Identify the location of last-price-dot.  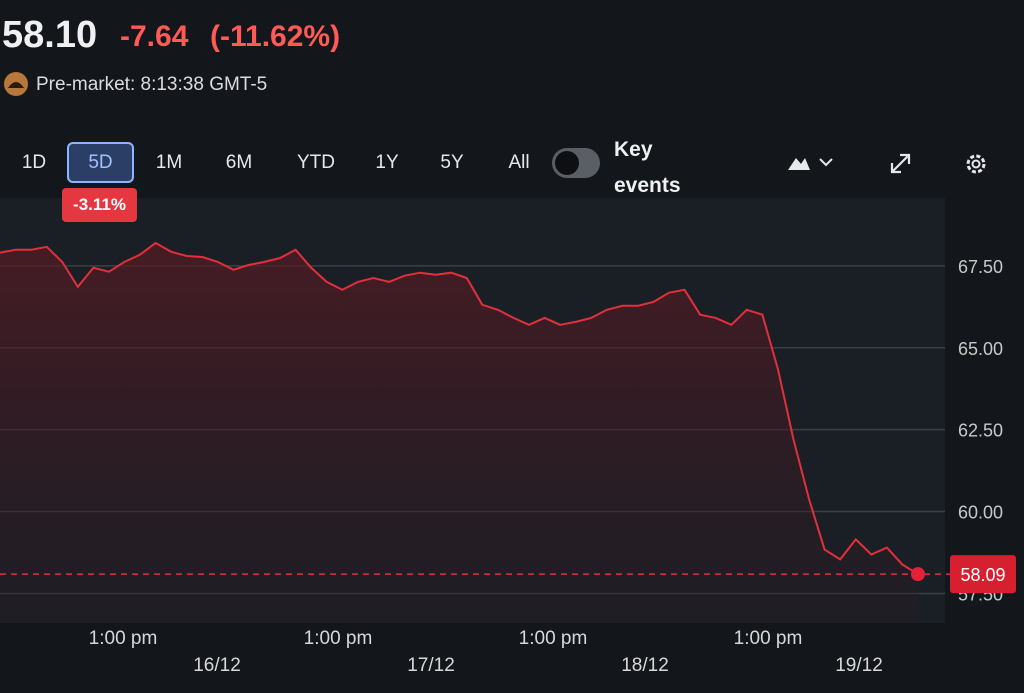
(918, 574).